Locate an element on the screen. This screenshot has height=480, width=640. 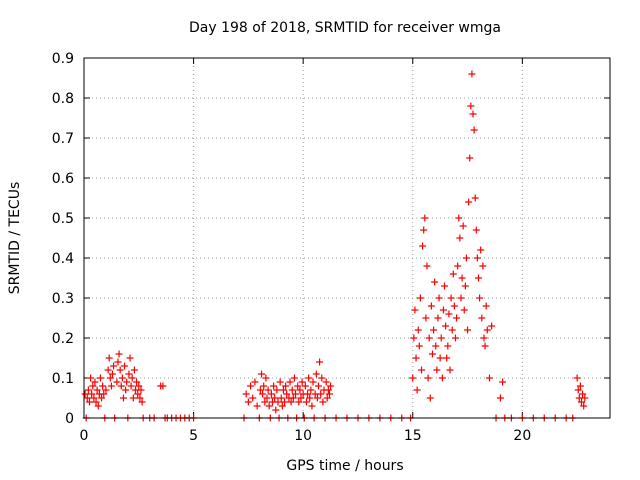
y-tick-label: 0.6 is located at coordinates (63, 179).